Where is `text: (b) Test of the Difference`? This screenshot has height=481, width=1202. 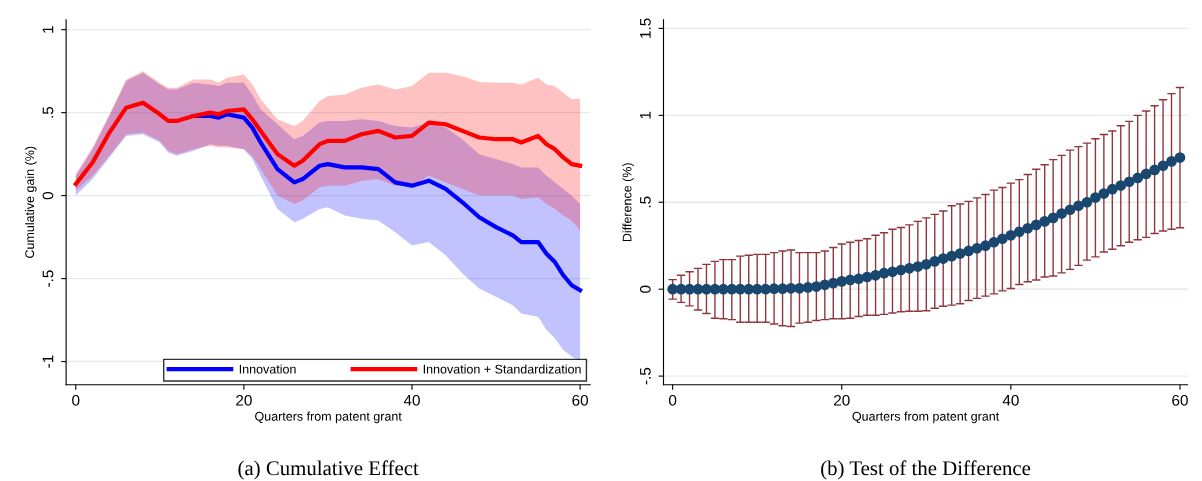
text: (b) Test of the Difference is located at coordinates (926, 470).